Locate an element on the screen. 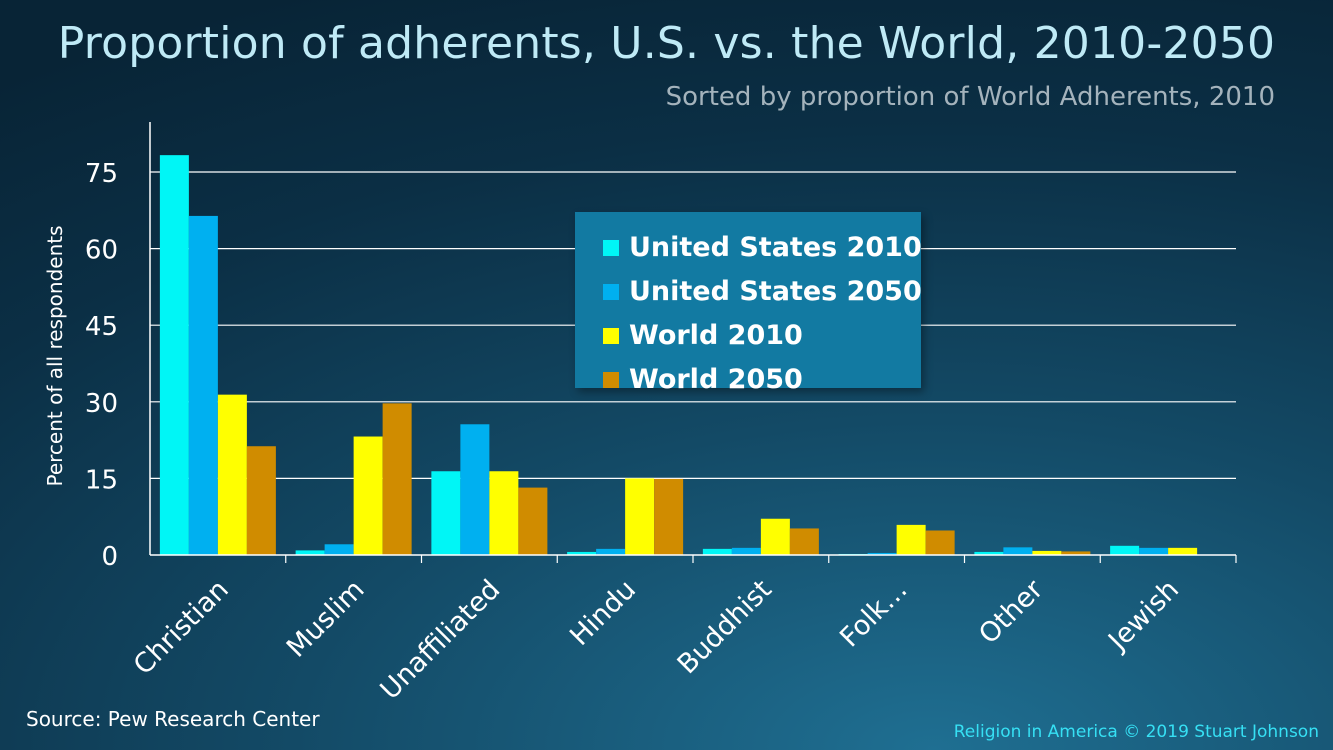  legend-item-world2010: World 2010 is located at coordinates (703, 335).